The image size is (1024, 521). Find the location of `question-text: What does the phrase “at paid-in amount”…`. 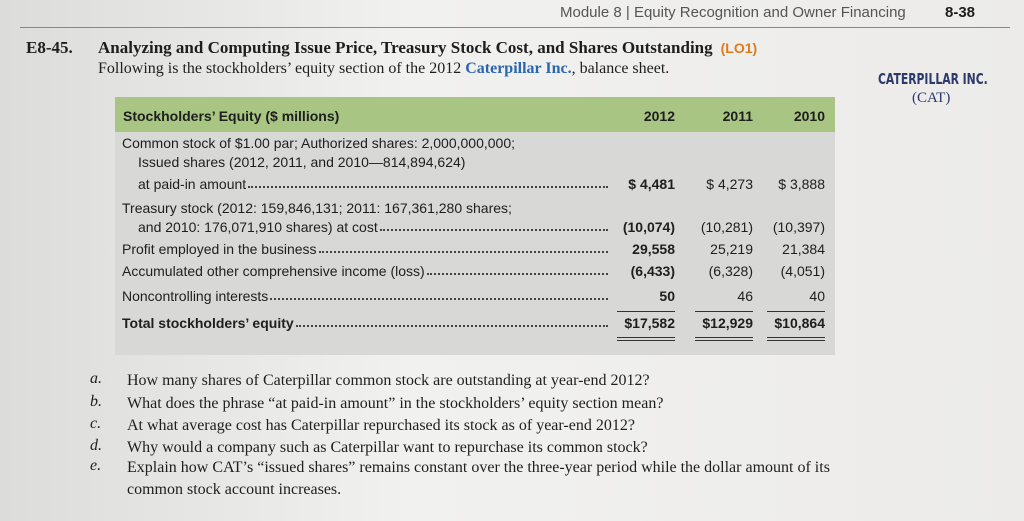

question-text: What does the phrase “at paid-in amount”… is located at coordinates (395, 403).